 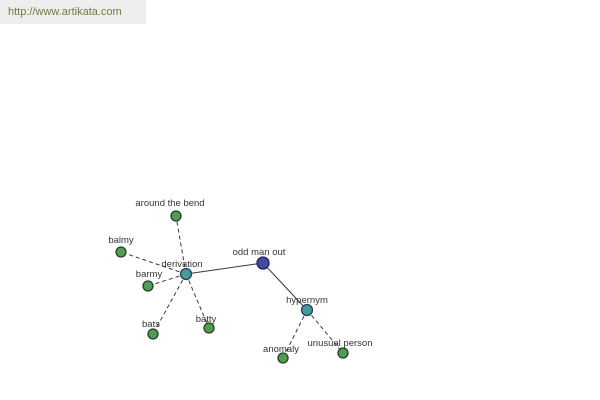 I want to click on url-label-bar: http://www.artikata.com, so click(x=73, y=12).